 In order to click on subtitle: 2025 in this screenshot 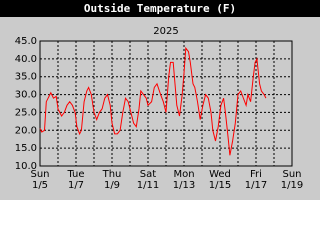, I will do `click(165, 31)`.